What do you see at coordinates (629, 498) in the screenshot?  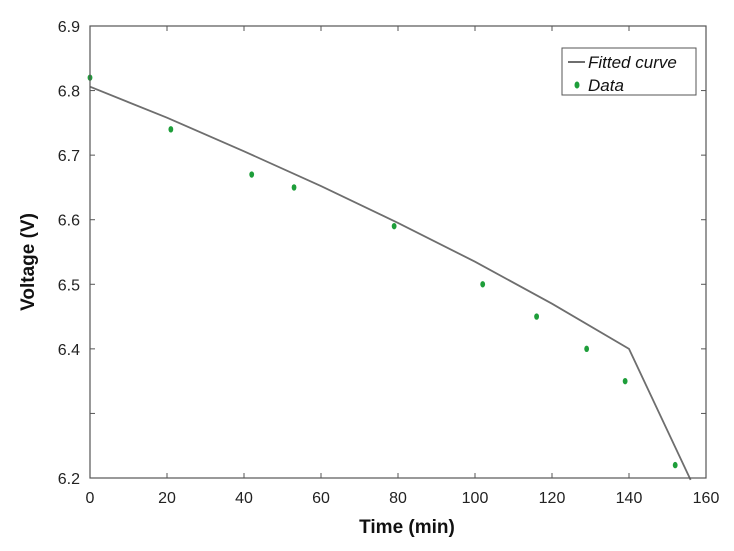 I see `x-tick-label: 140` at bounding box center [629, 498].